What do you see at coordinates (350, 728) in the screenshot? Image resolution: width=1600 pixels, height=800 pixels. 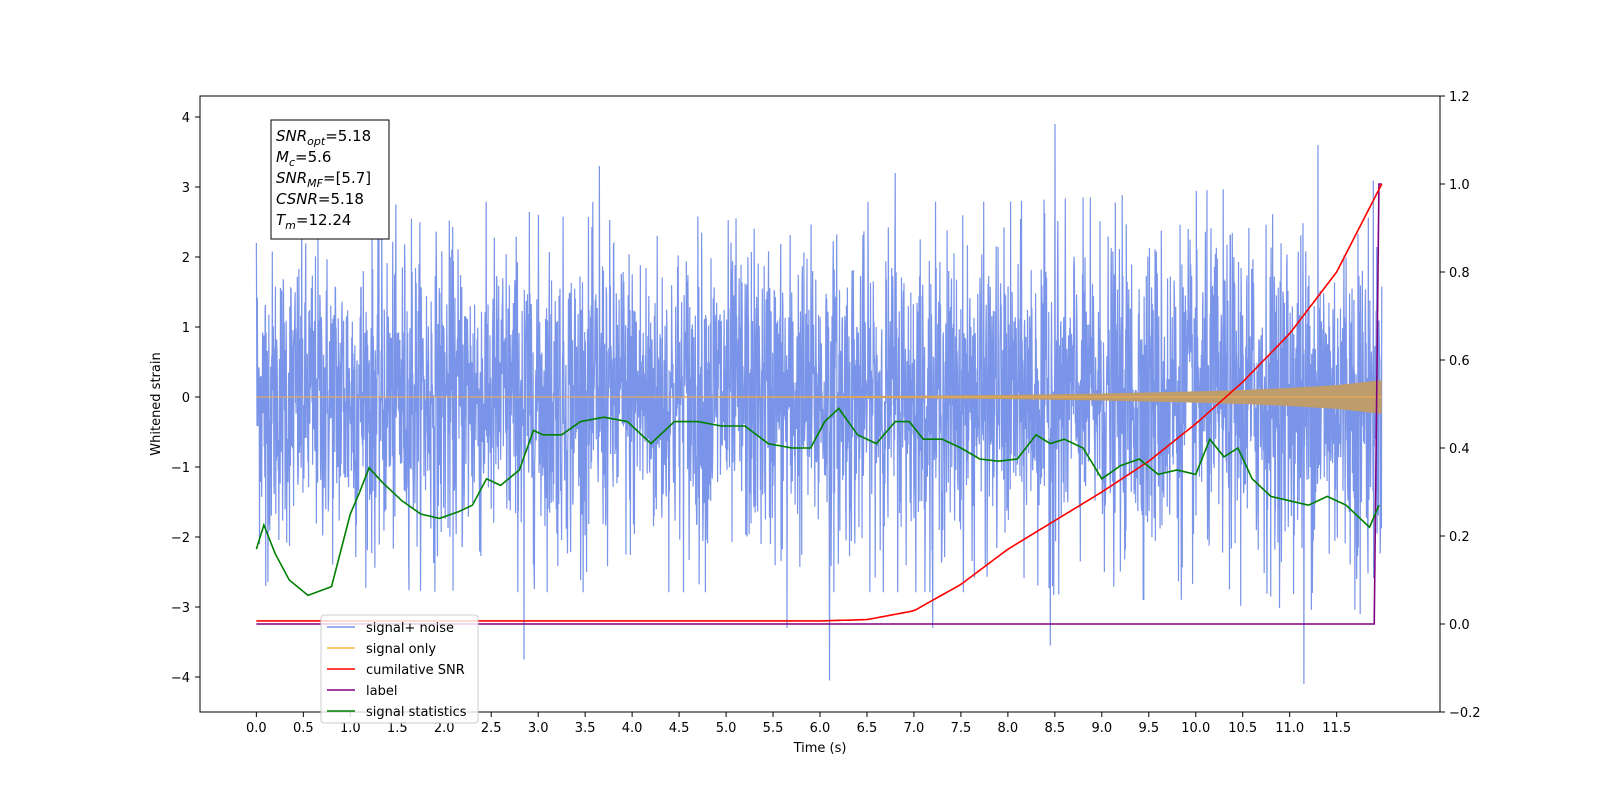 I see `x-tick-label: 1.0` at bounding box center [350, 728].